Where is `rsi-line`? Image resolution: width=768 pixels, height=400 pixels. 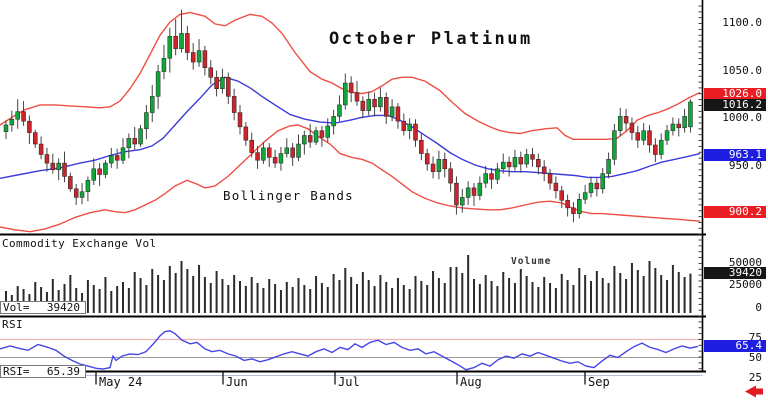
rsi-line is located at coordinates (349, 350).